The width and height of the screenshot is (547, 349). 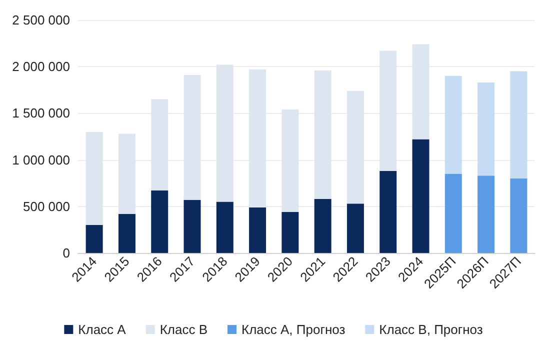 I want to click on y-tick-label: 1 000 000, so click(x=41, y=160).